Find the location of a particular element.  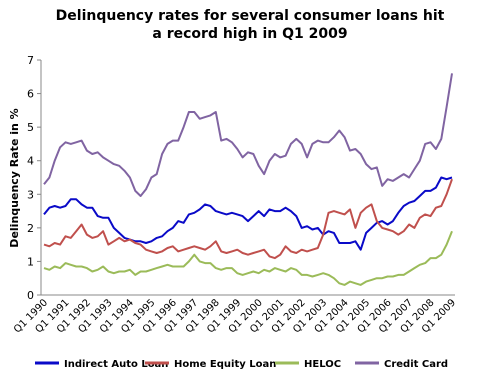

legend-label: Home Equity Loan is located at coordinates (225, 364).